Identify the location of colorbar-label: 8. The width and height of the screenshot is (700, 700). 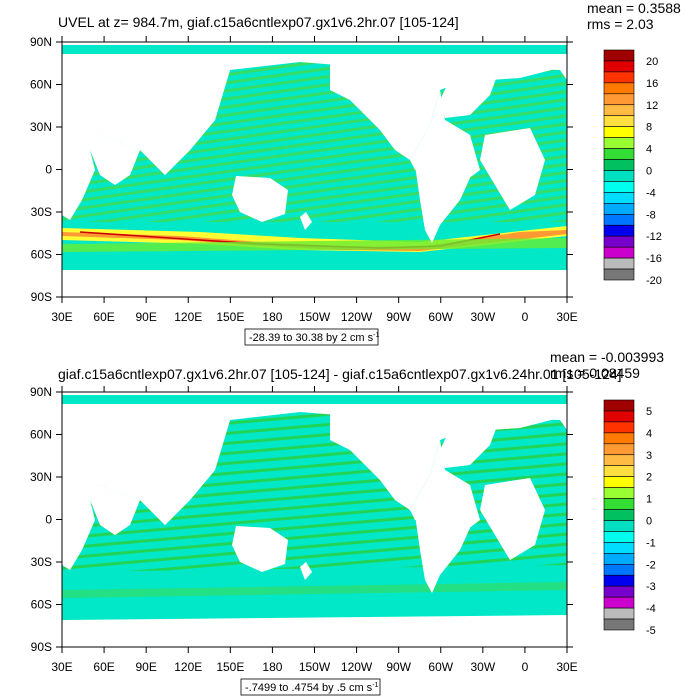
(649, 128).